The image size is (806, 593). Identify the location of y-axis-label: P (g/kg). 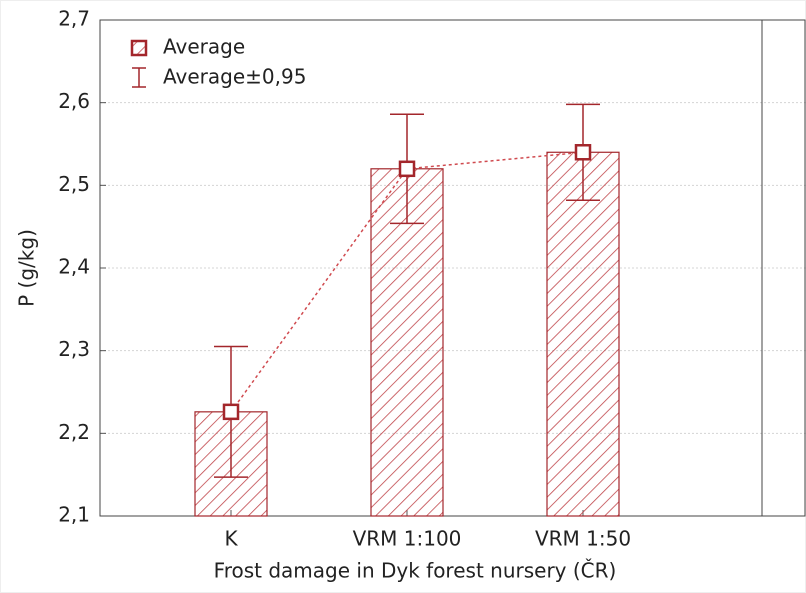
(27, 268).